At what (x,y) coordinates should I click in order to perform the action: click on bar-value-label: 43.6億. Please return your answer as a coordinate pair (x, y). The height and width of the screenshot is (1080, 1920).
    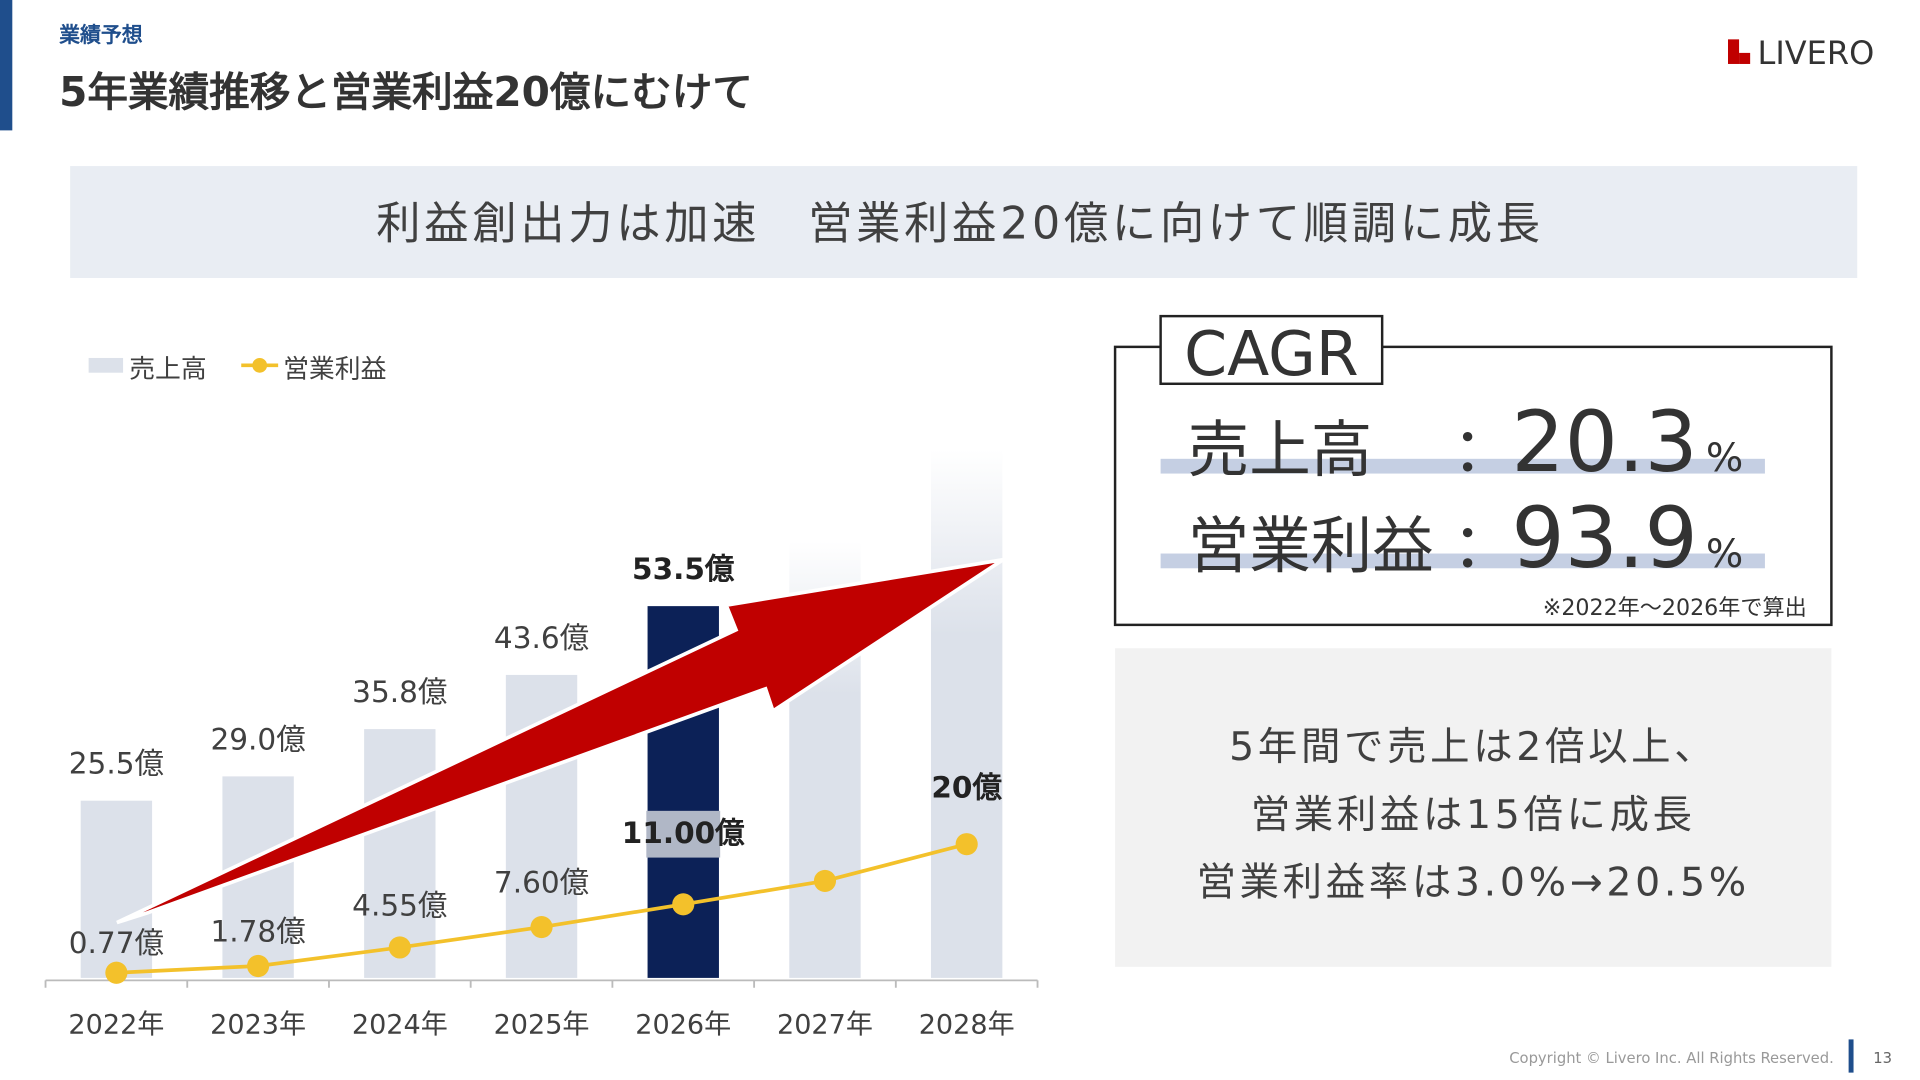
    Looking at the image, I should click on (541, 638).